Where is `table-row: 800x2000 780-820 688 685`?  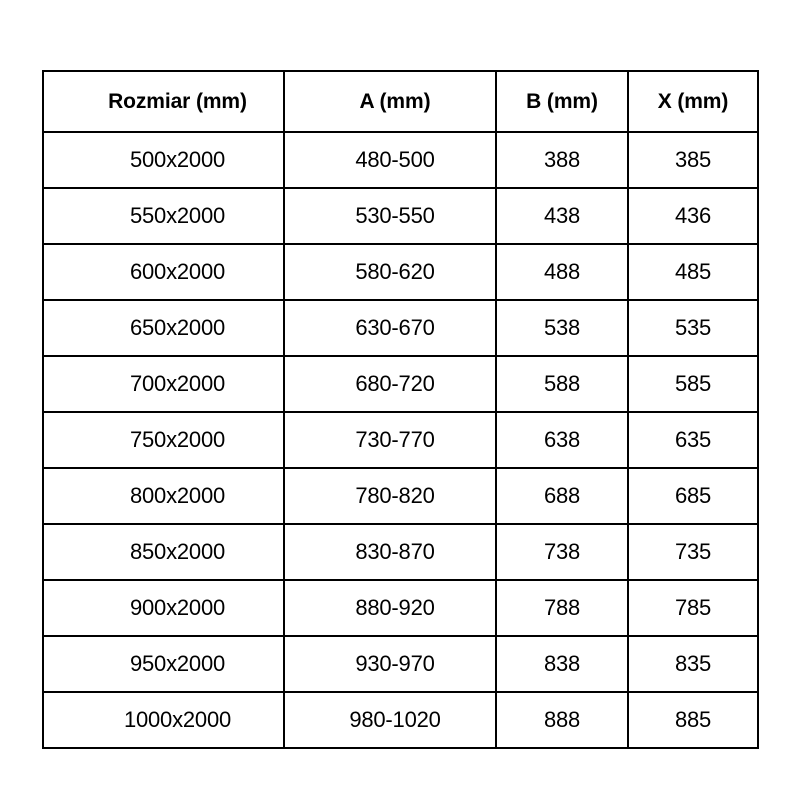 table-row: 800x2000 780-820 688 685 is located at coordinates (400, 496).